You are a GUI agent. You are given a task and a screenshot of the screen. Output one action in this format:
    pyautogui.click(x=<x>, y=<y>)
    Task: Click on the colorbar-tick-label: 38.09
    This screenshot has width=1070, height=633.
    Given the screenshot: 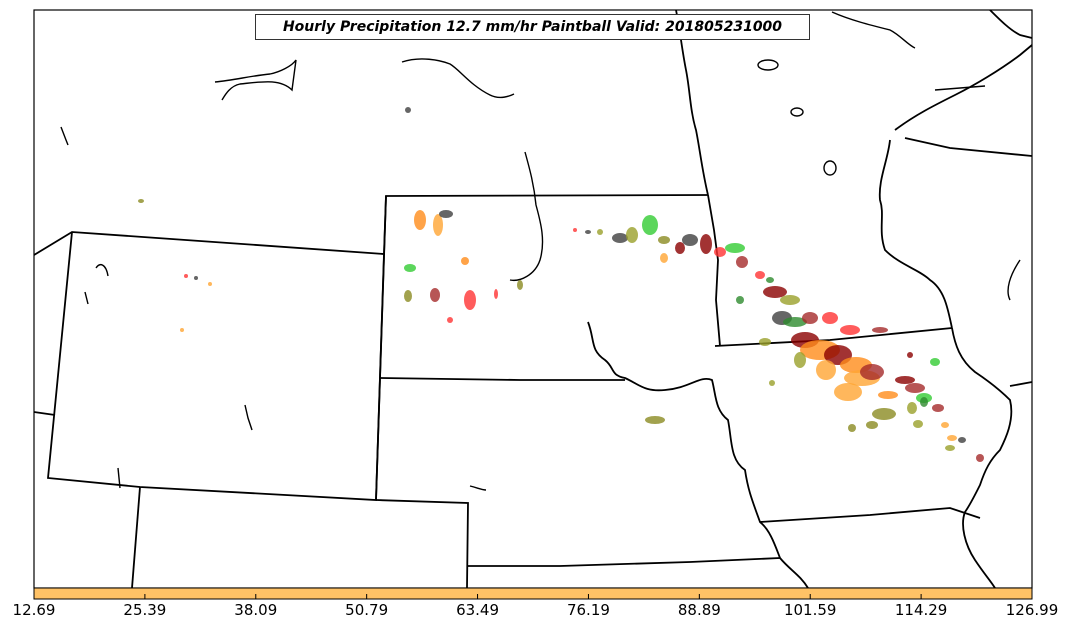 What is the action you would take?
    pyautogui.click(x=256, y=610)
    